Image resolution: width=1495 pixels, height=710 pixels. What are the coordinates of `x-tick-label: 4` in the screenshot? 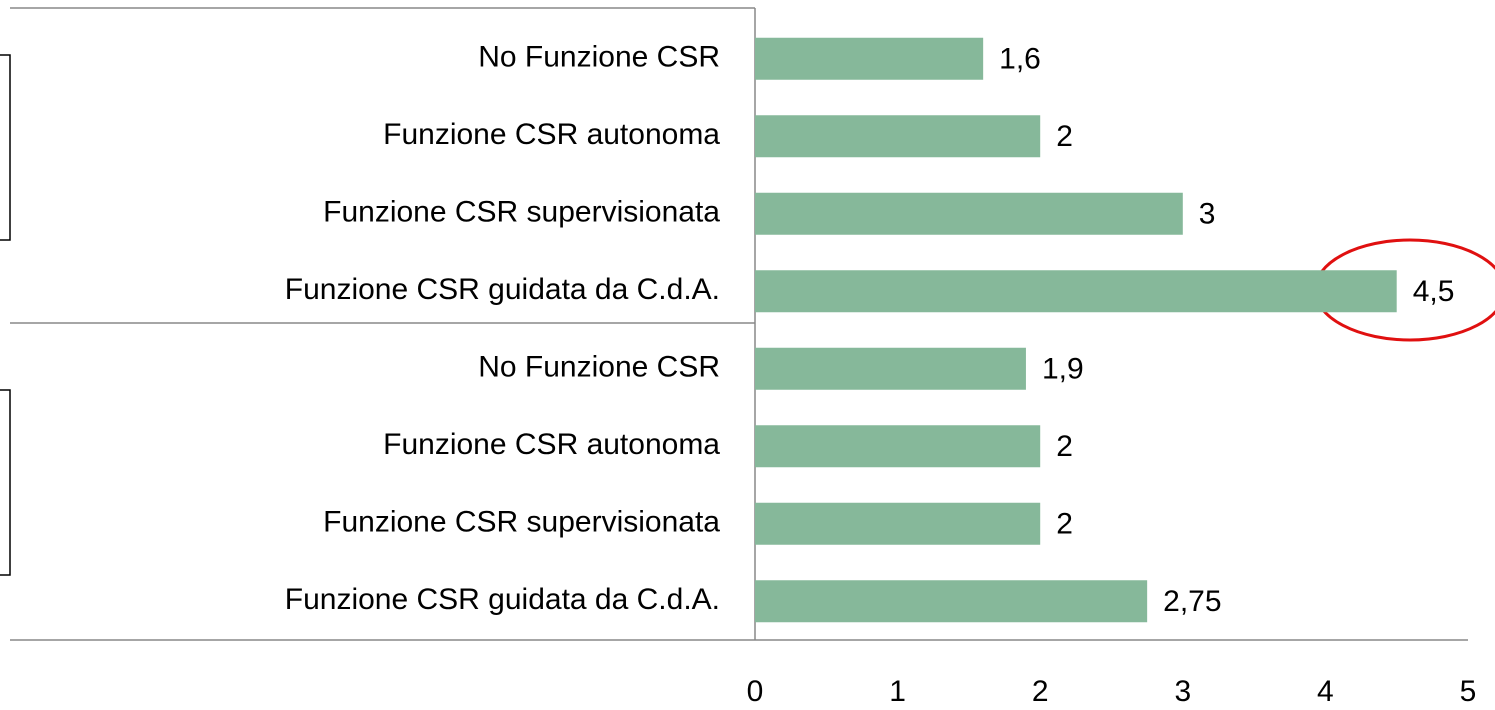 It's located at (1325, 691).